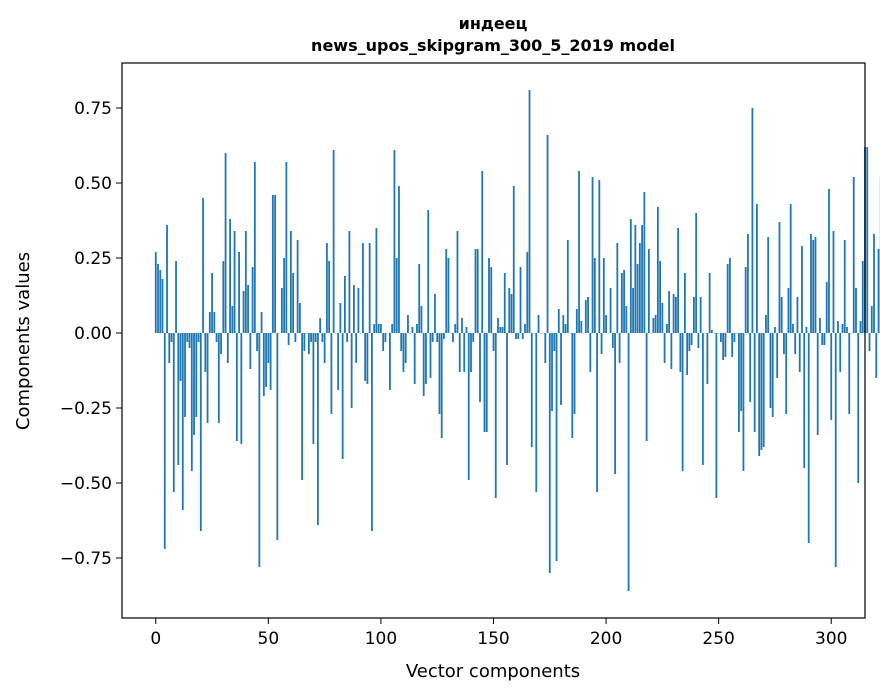  I want to click on x-tick-label: 0, so click(155, 639).